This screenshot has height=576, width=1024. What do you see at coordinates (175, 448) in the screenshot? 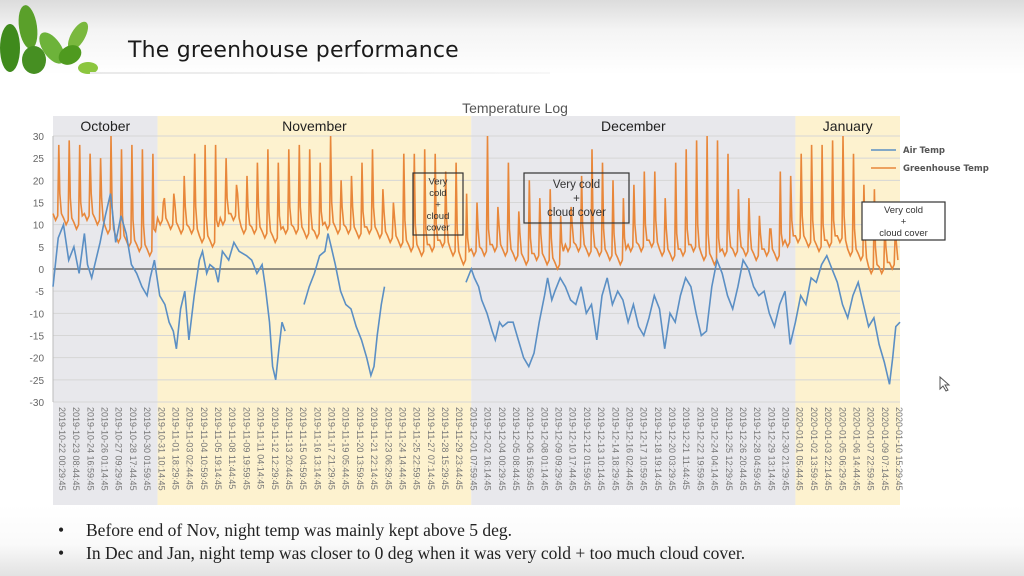
I see `x-tick-label: 2019-11-01 18:29:45` at bounding box center [175, 448].